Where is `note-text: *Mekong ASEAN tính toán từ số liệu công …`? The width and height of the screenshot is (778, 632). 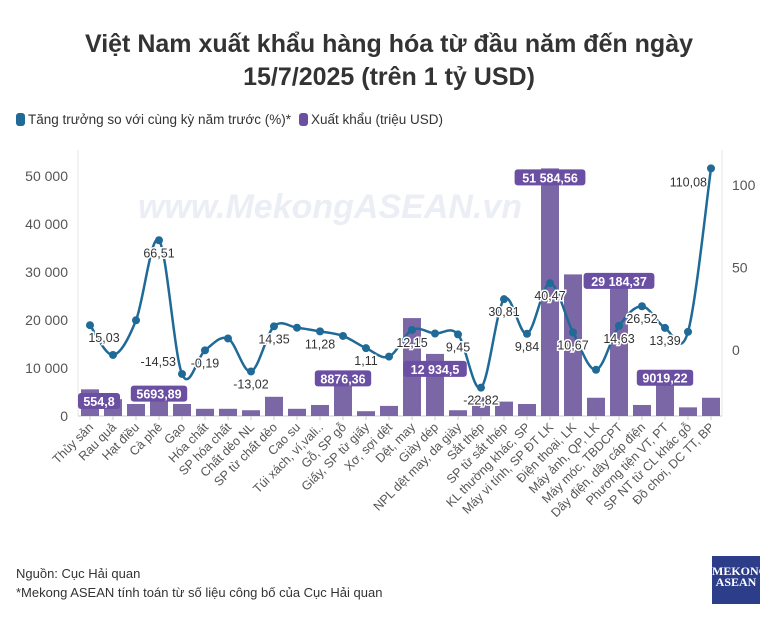
note-text: *Mekong ASEAN tính toán từ số liệu công … is located at coordinates (199, 592).